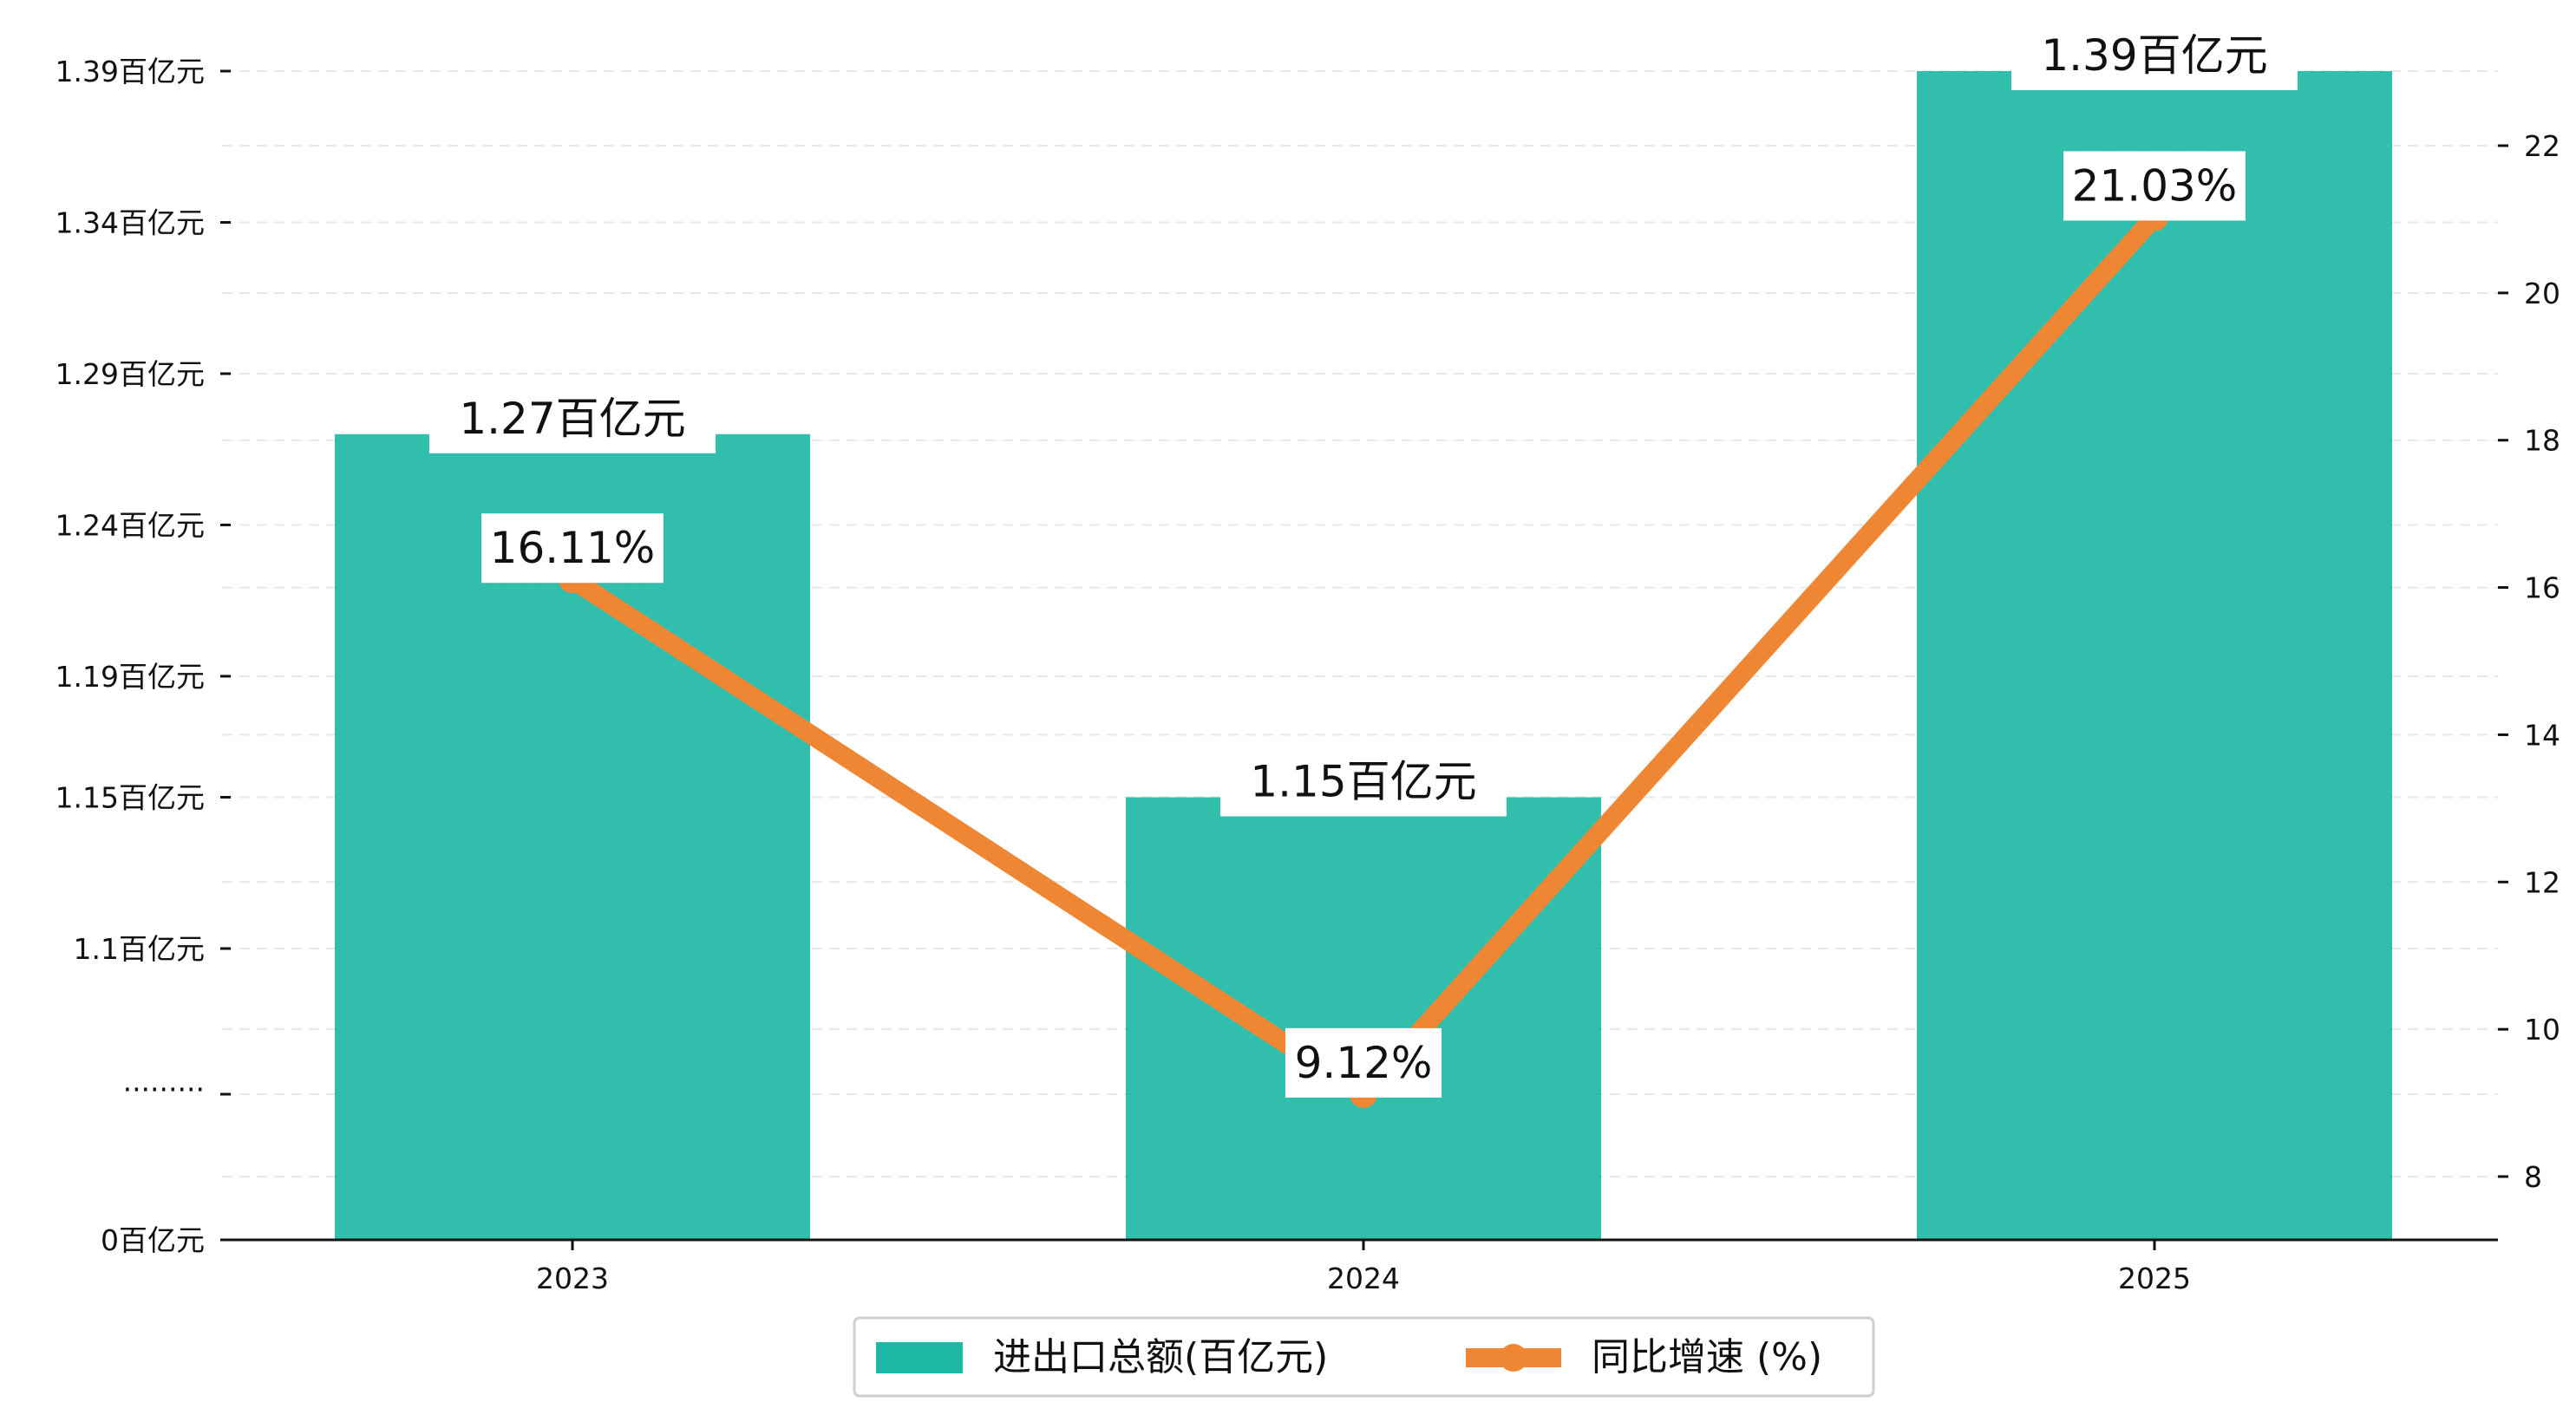 This screenshot has width=2576, height=1415. What do you see at coordinates (1513, 1358) in the screenshot?
I see `legend-line-marker` at bounding box center [1513, 1358].